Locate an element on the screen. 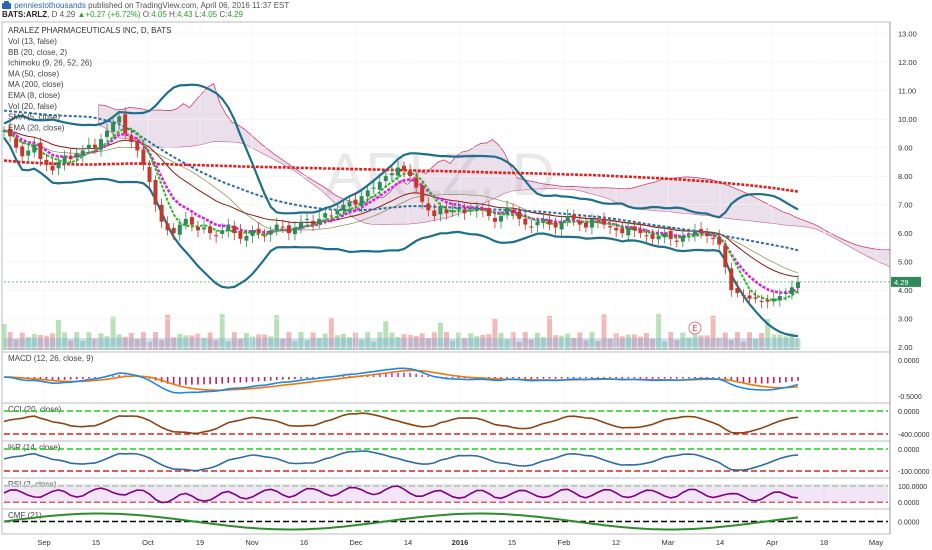 The width and height of the screenshot is (932, 550). price-tick-label: 4.00 is located at coordinates (905, 290).